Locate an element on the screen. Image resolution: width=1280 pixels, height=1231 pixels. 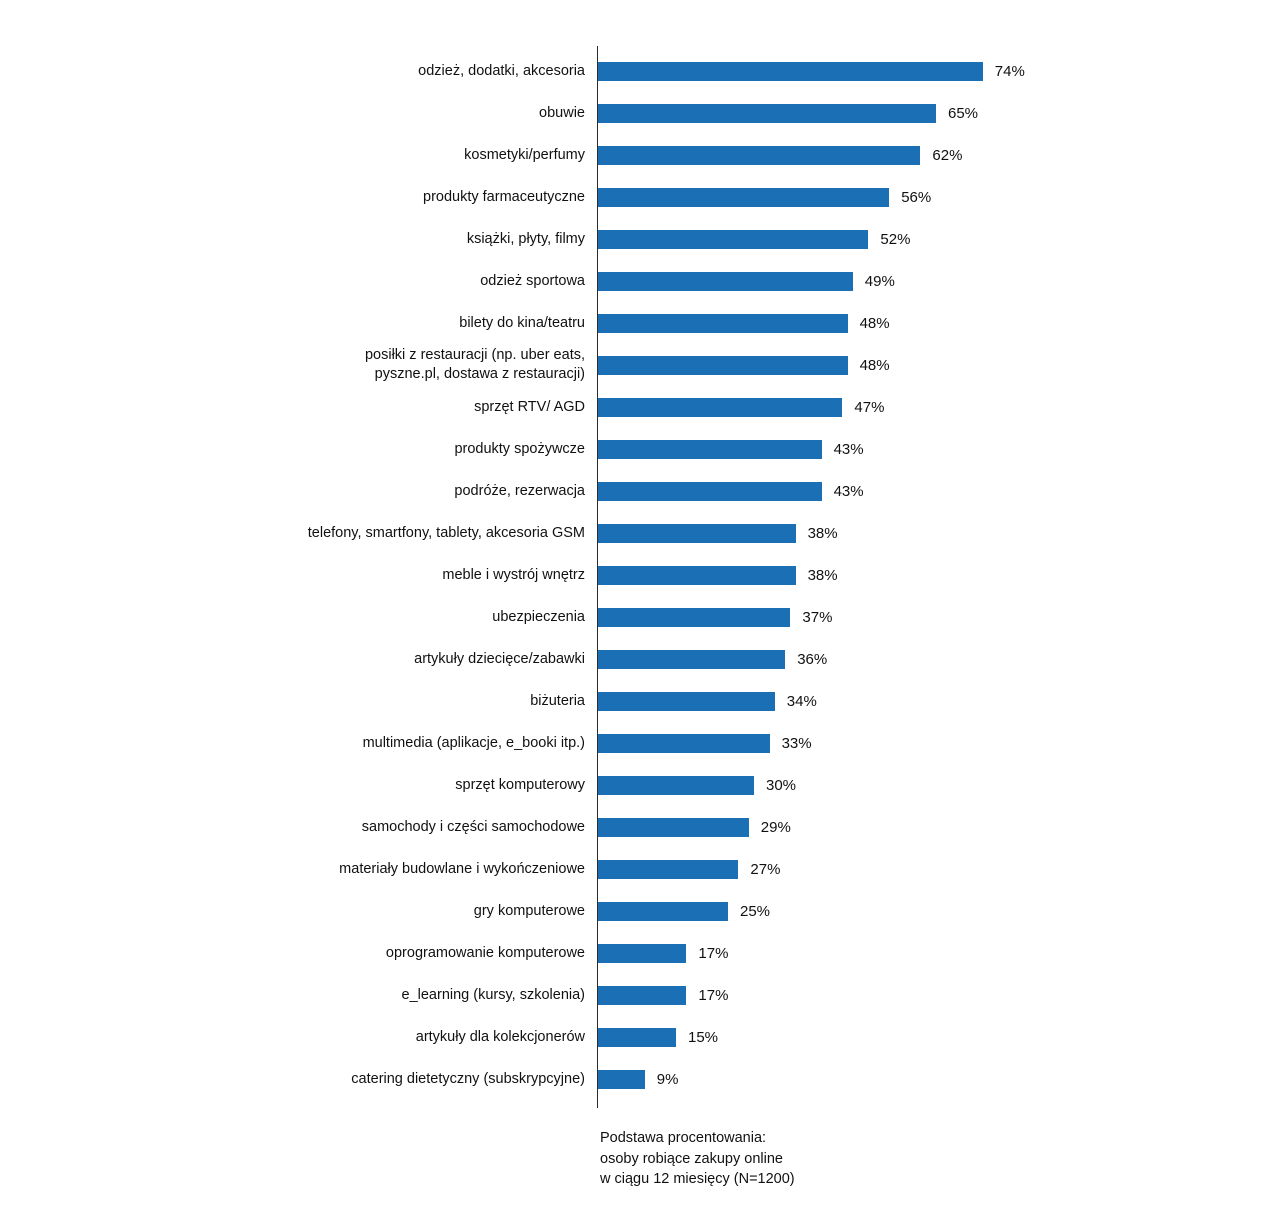
category-label: obuwie is located at coordinates (562, 112).